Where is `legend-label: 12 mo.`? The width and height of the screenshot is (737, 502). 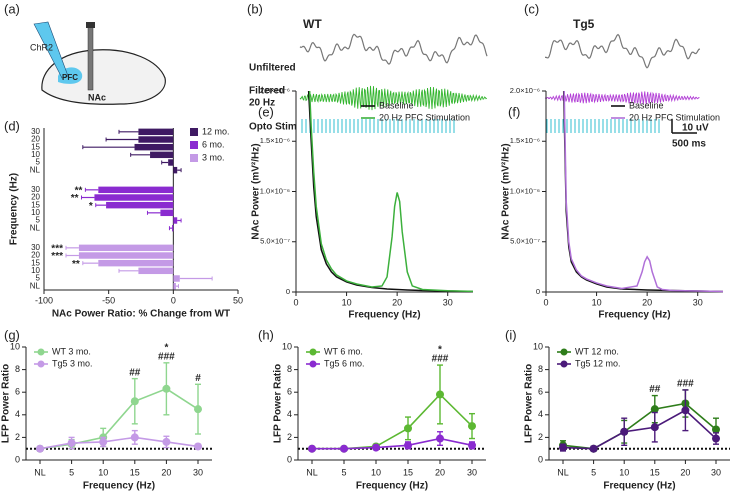 legend-label: 12 mo. is located at coordinates (216, 131).